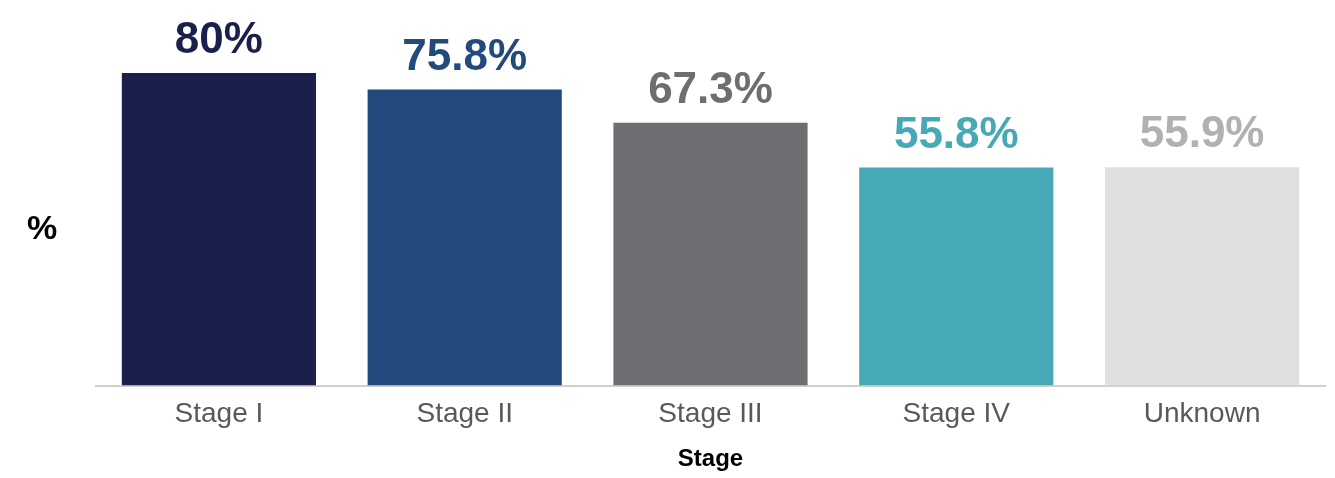  What do you see at coordinates (956, 413) in the screenshot?
I see `x-tick-label: Stage IV` at bounding box center [956, 413].